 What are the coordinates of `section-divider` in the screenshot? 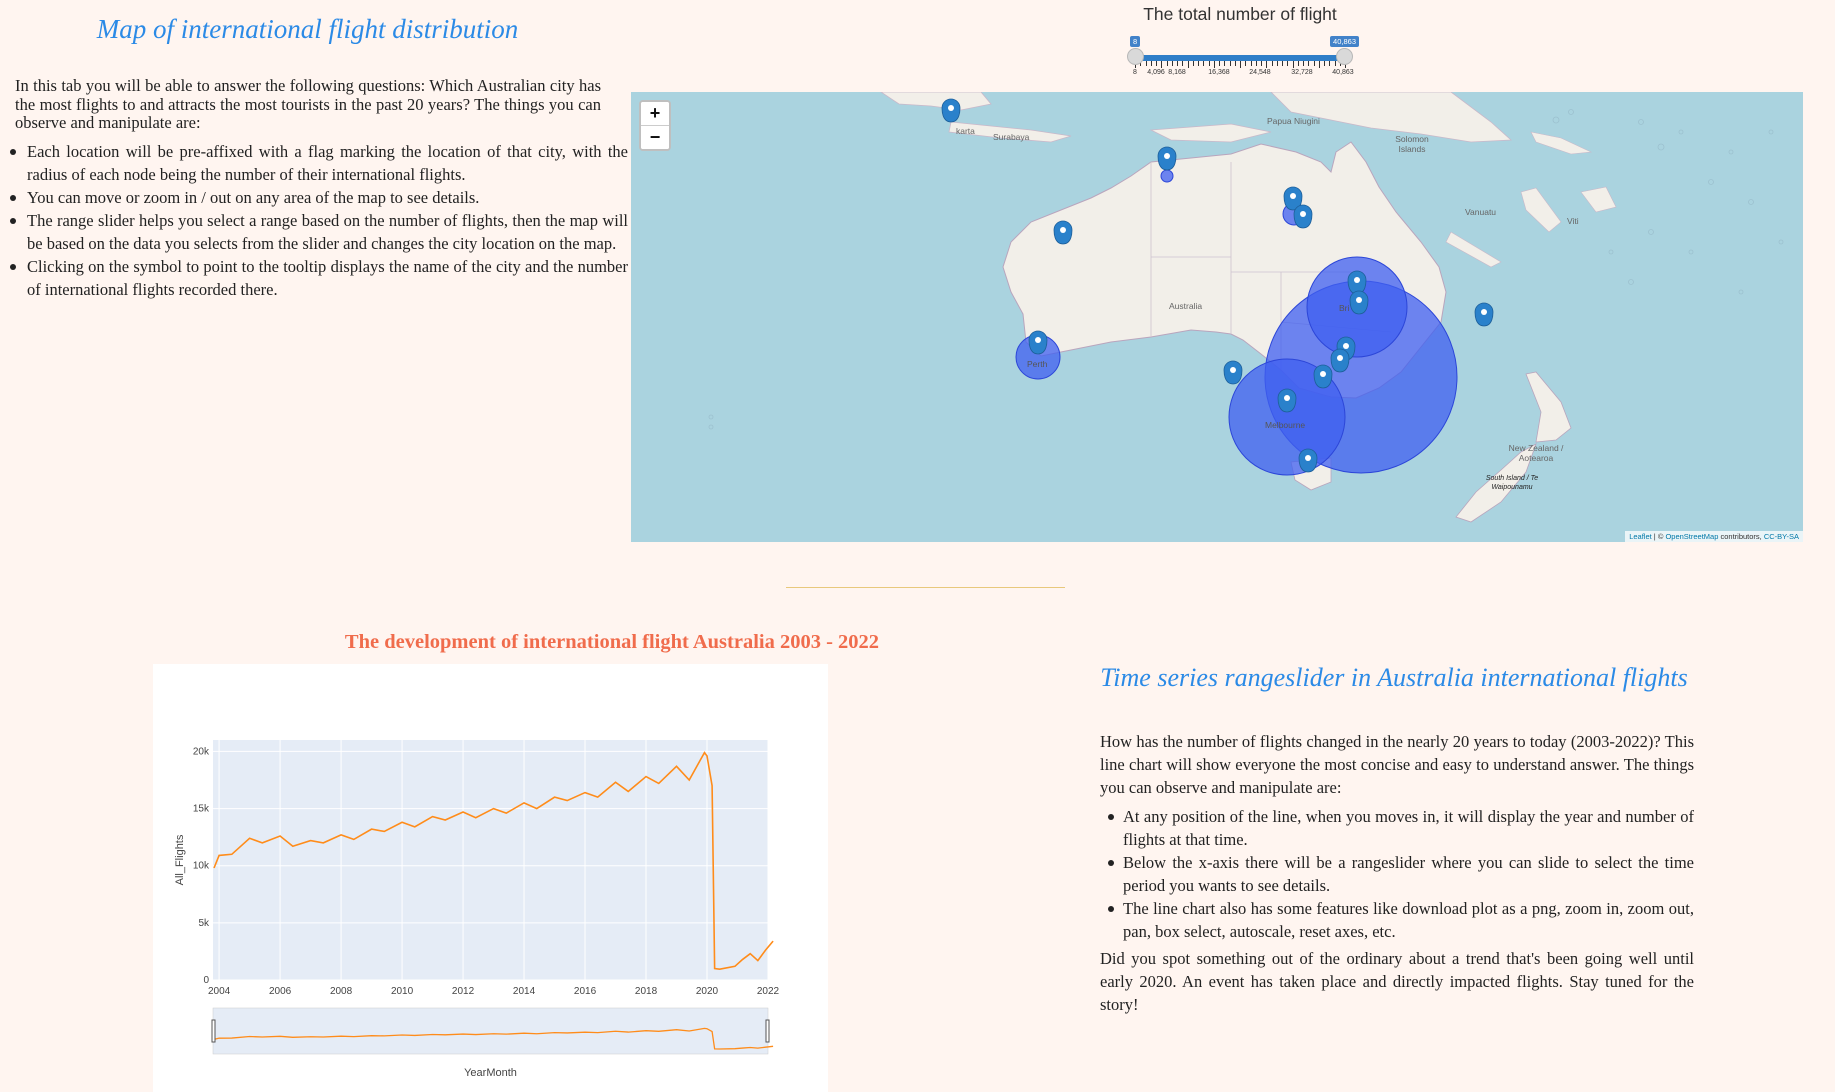 It's located at (925, 587).